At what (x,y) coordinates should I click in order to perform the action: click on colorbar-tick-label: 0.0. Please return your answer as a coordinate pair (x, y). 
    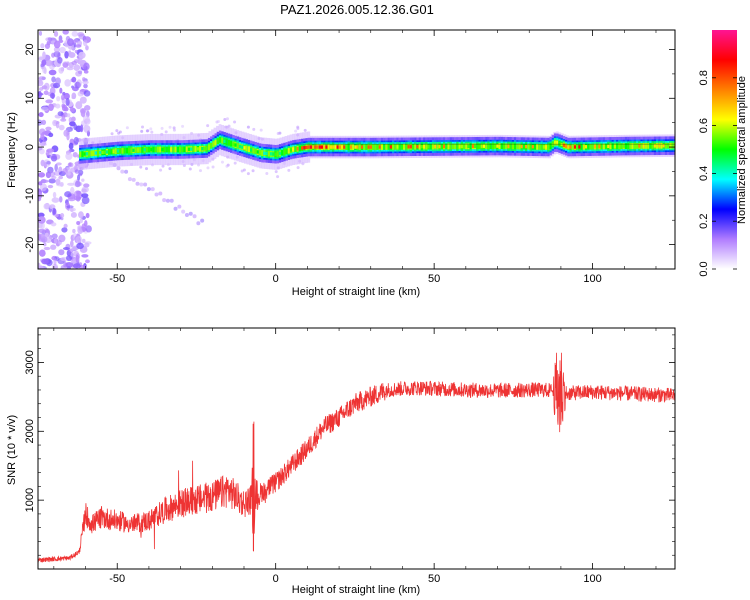
    Looking at the image, I should click on (704, 268).